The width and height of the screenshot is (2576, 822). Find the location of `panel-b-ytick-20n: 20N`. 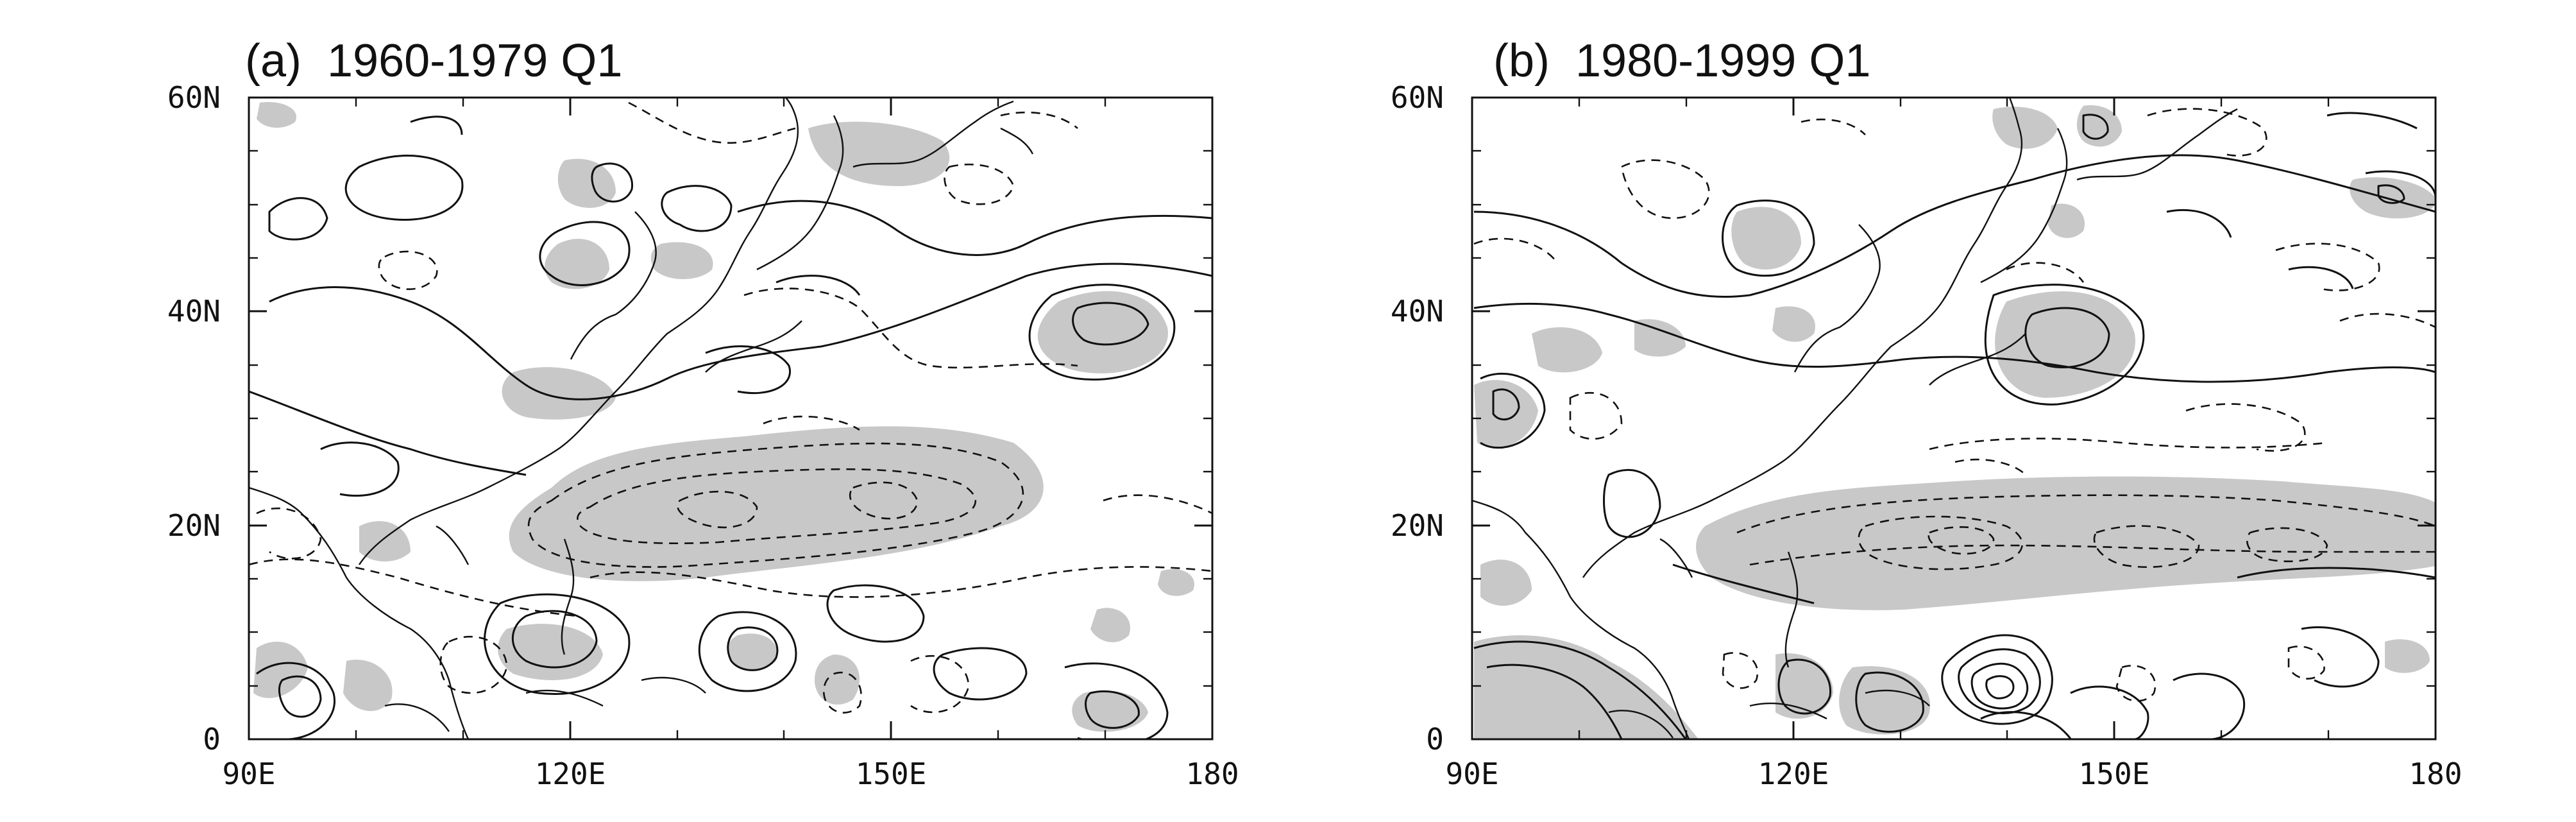

panel-b-ytick-20n: 20N is located at coordinates (1417, 525).